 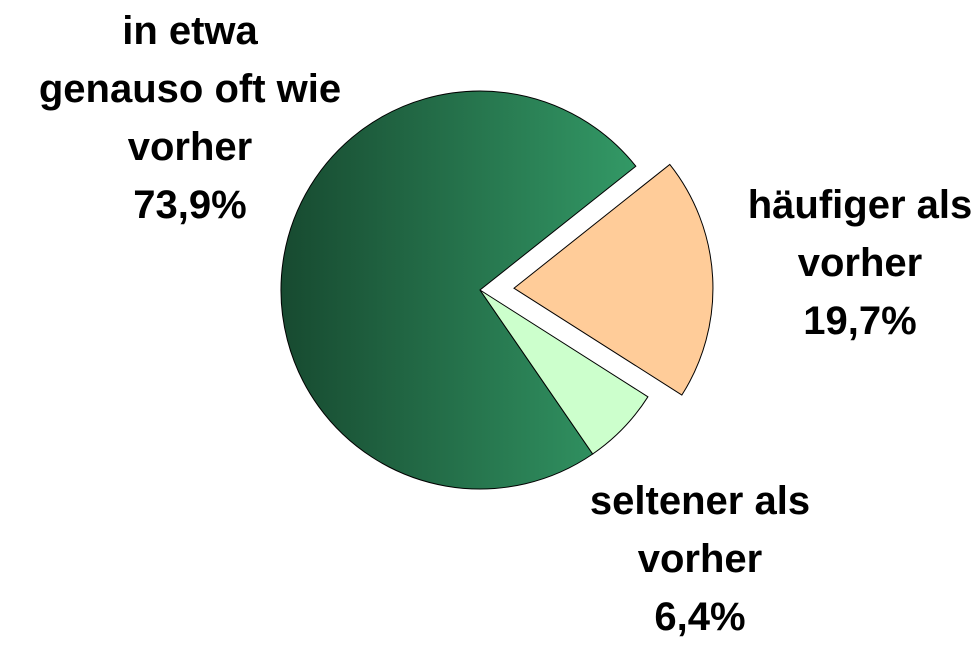 I want to click on slice-value-label: 73,9%, so click(x=190, y=205).